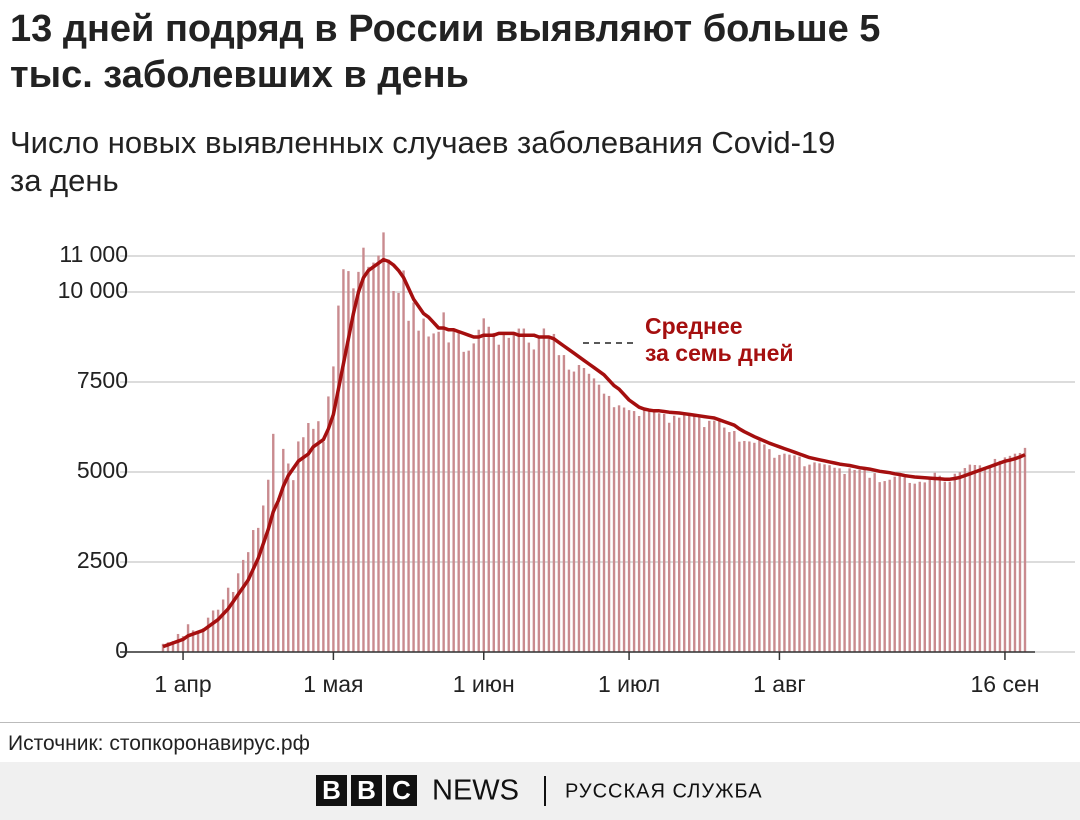  I want to click on x-tick-label: 1 апр, so click(182, 684).